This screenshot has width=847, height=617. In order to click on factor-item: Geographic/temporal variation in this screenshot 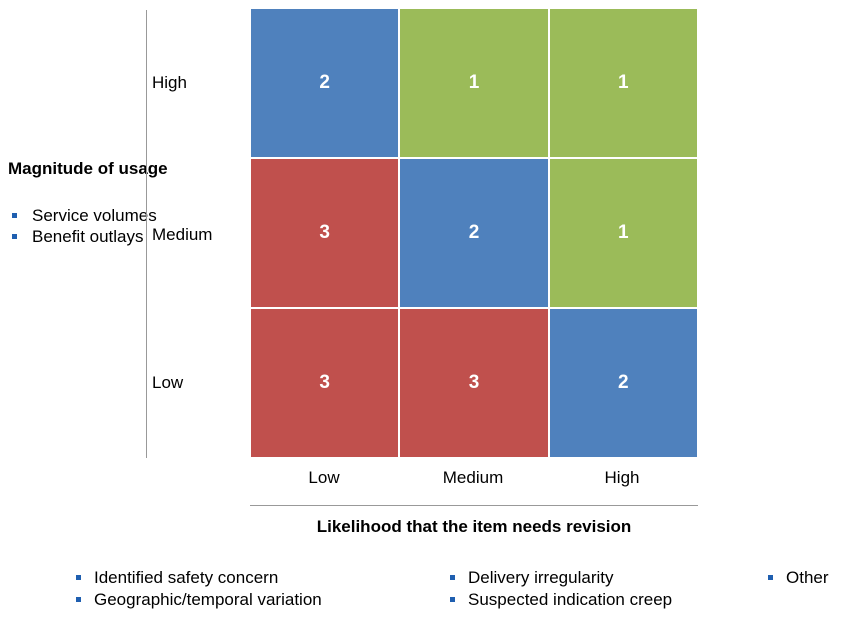, I will do `click(198, 600)`.